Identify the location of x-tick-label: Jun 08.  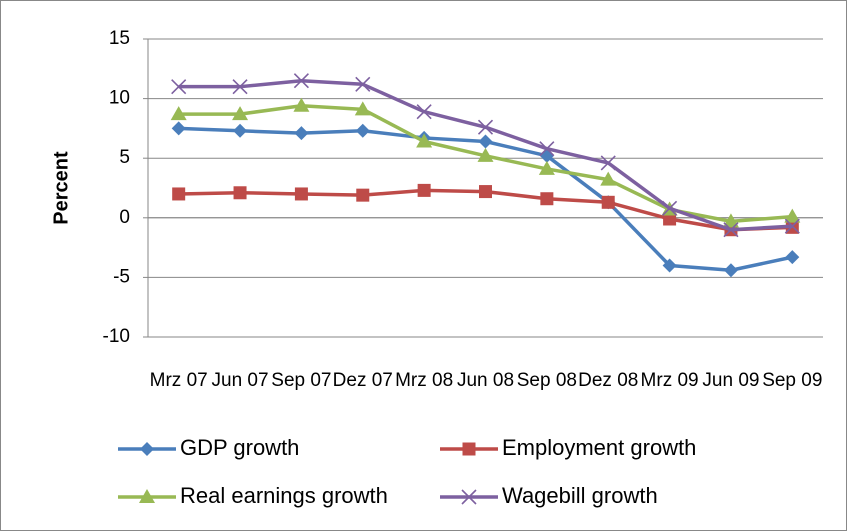
(485, 380).